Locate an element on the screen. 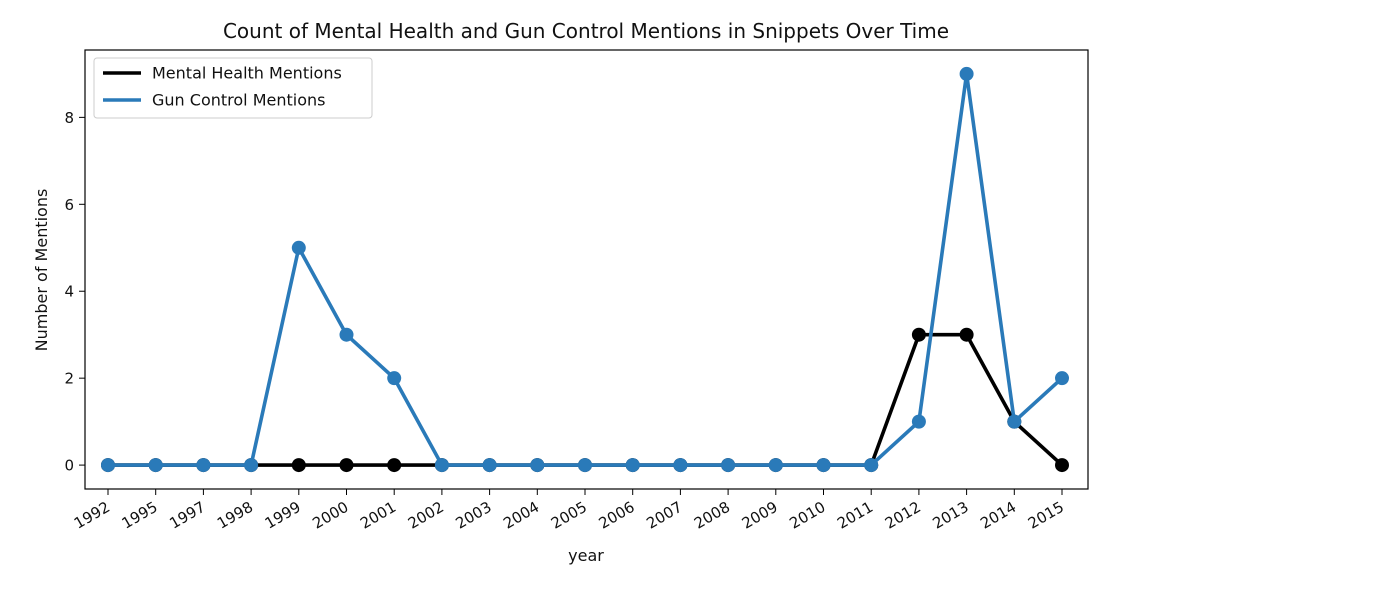 The width and height of the screenshot is (1378, 606). x-tick-label: 1992 is located at coordinates (92, 515).